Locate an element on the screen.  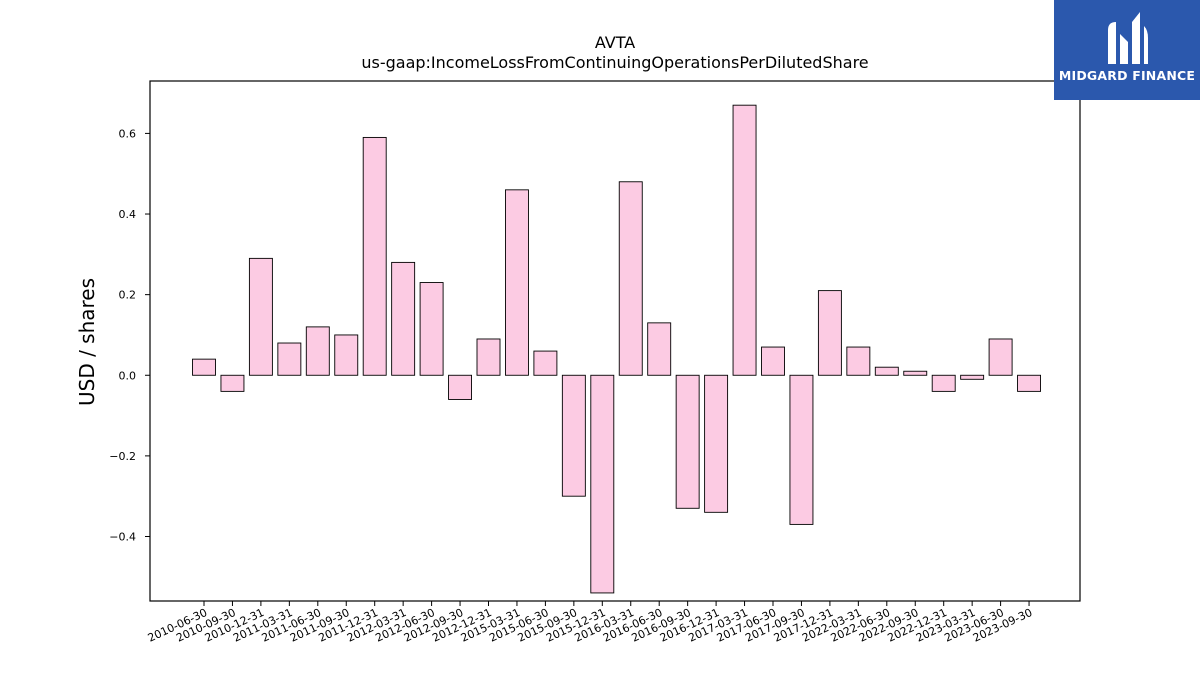
y-axis: −0.4 −0.2 0.0 0.2 0.4 0.6 is located at coordinates (129, 335).